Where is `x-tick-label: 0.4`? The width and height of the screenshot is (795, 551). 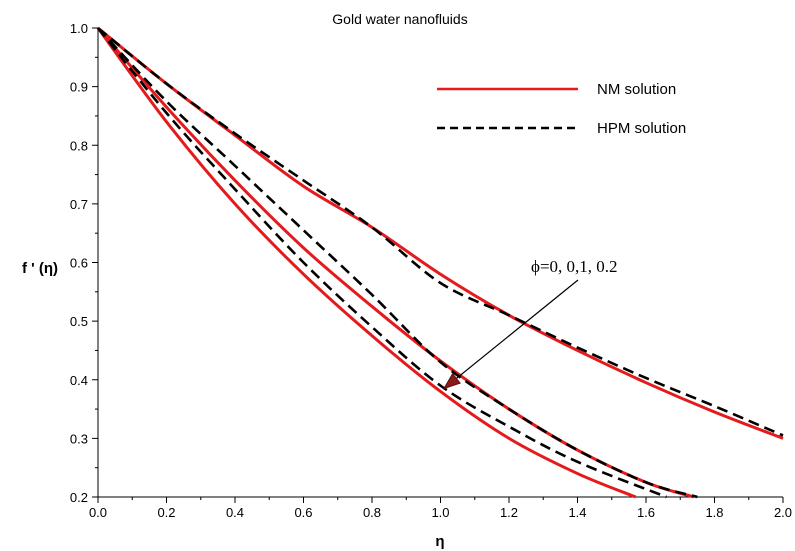
x-tick-label: 0.4 is located at coordinates (235, 512).